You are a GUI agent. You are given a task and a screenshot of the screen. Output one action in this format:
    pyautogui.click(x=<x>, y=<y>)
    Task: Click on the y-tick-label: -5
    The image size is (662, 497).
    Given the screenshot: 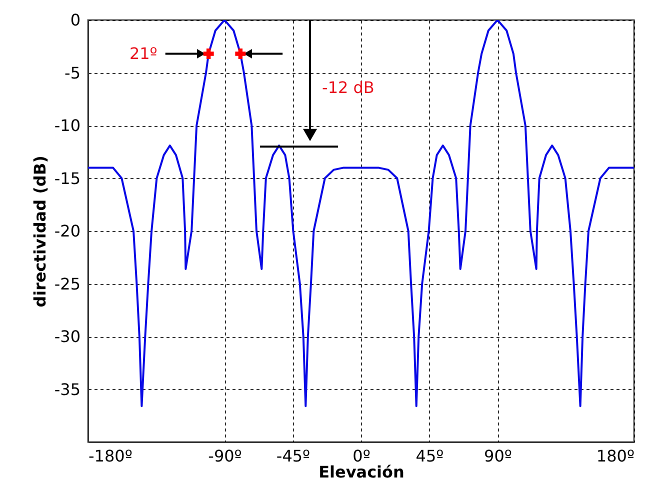 What is the action you would take?
    pyautogui.click(x=72, y=72)
    